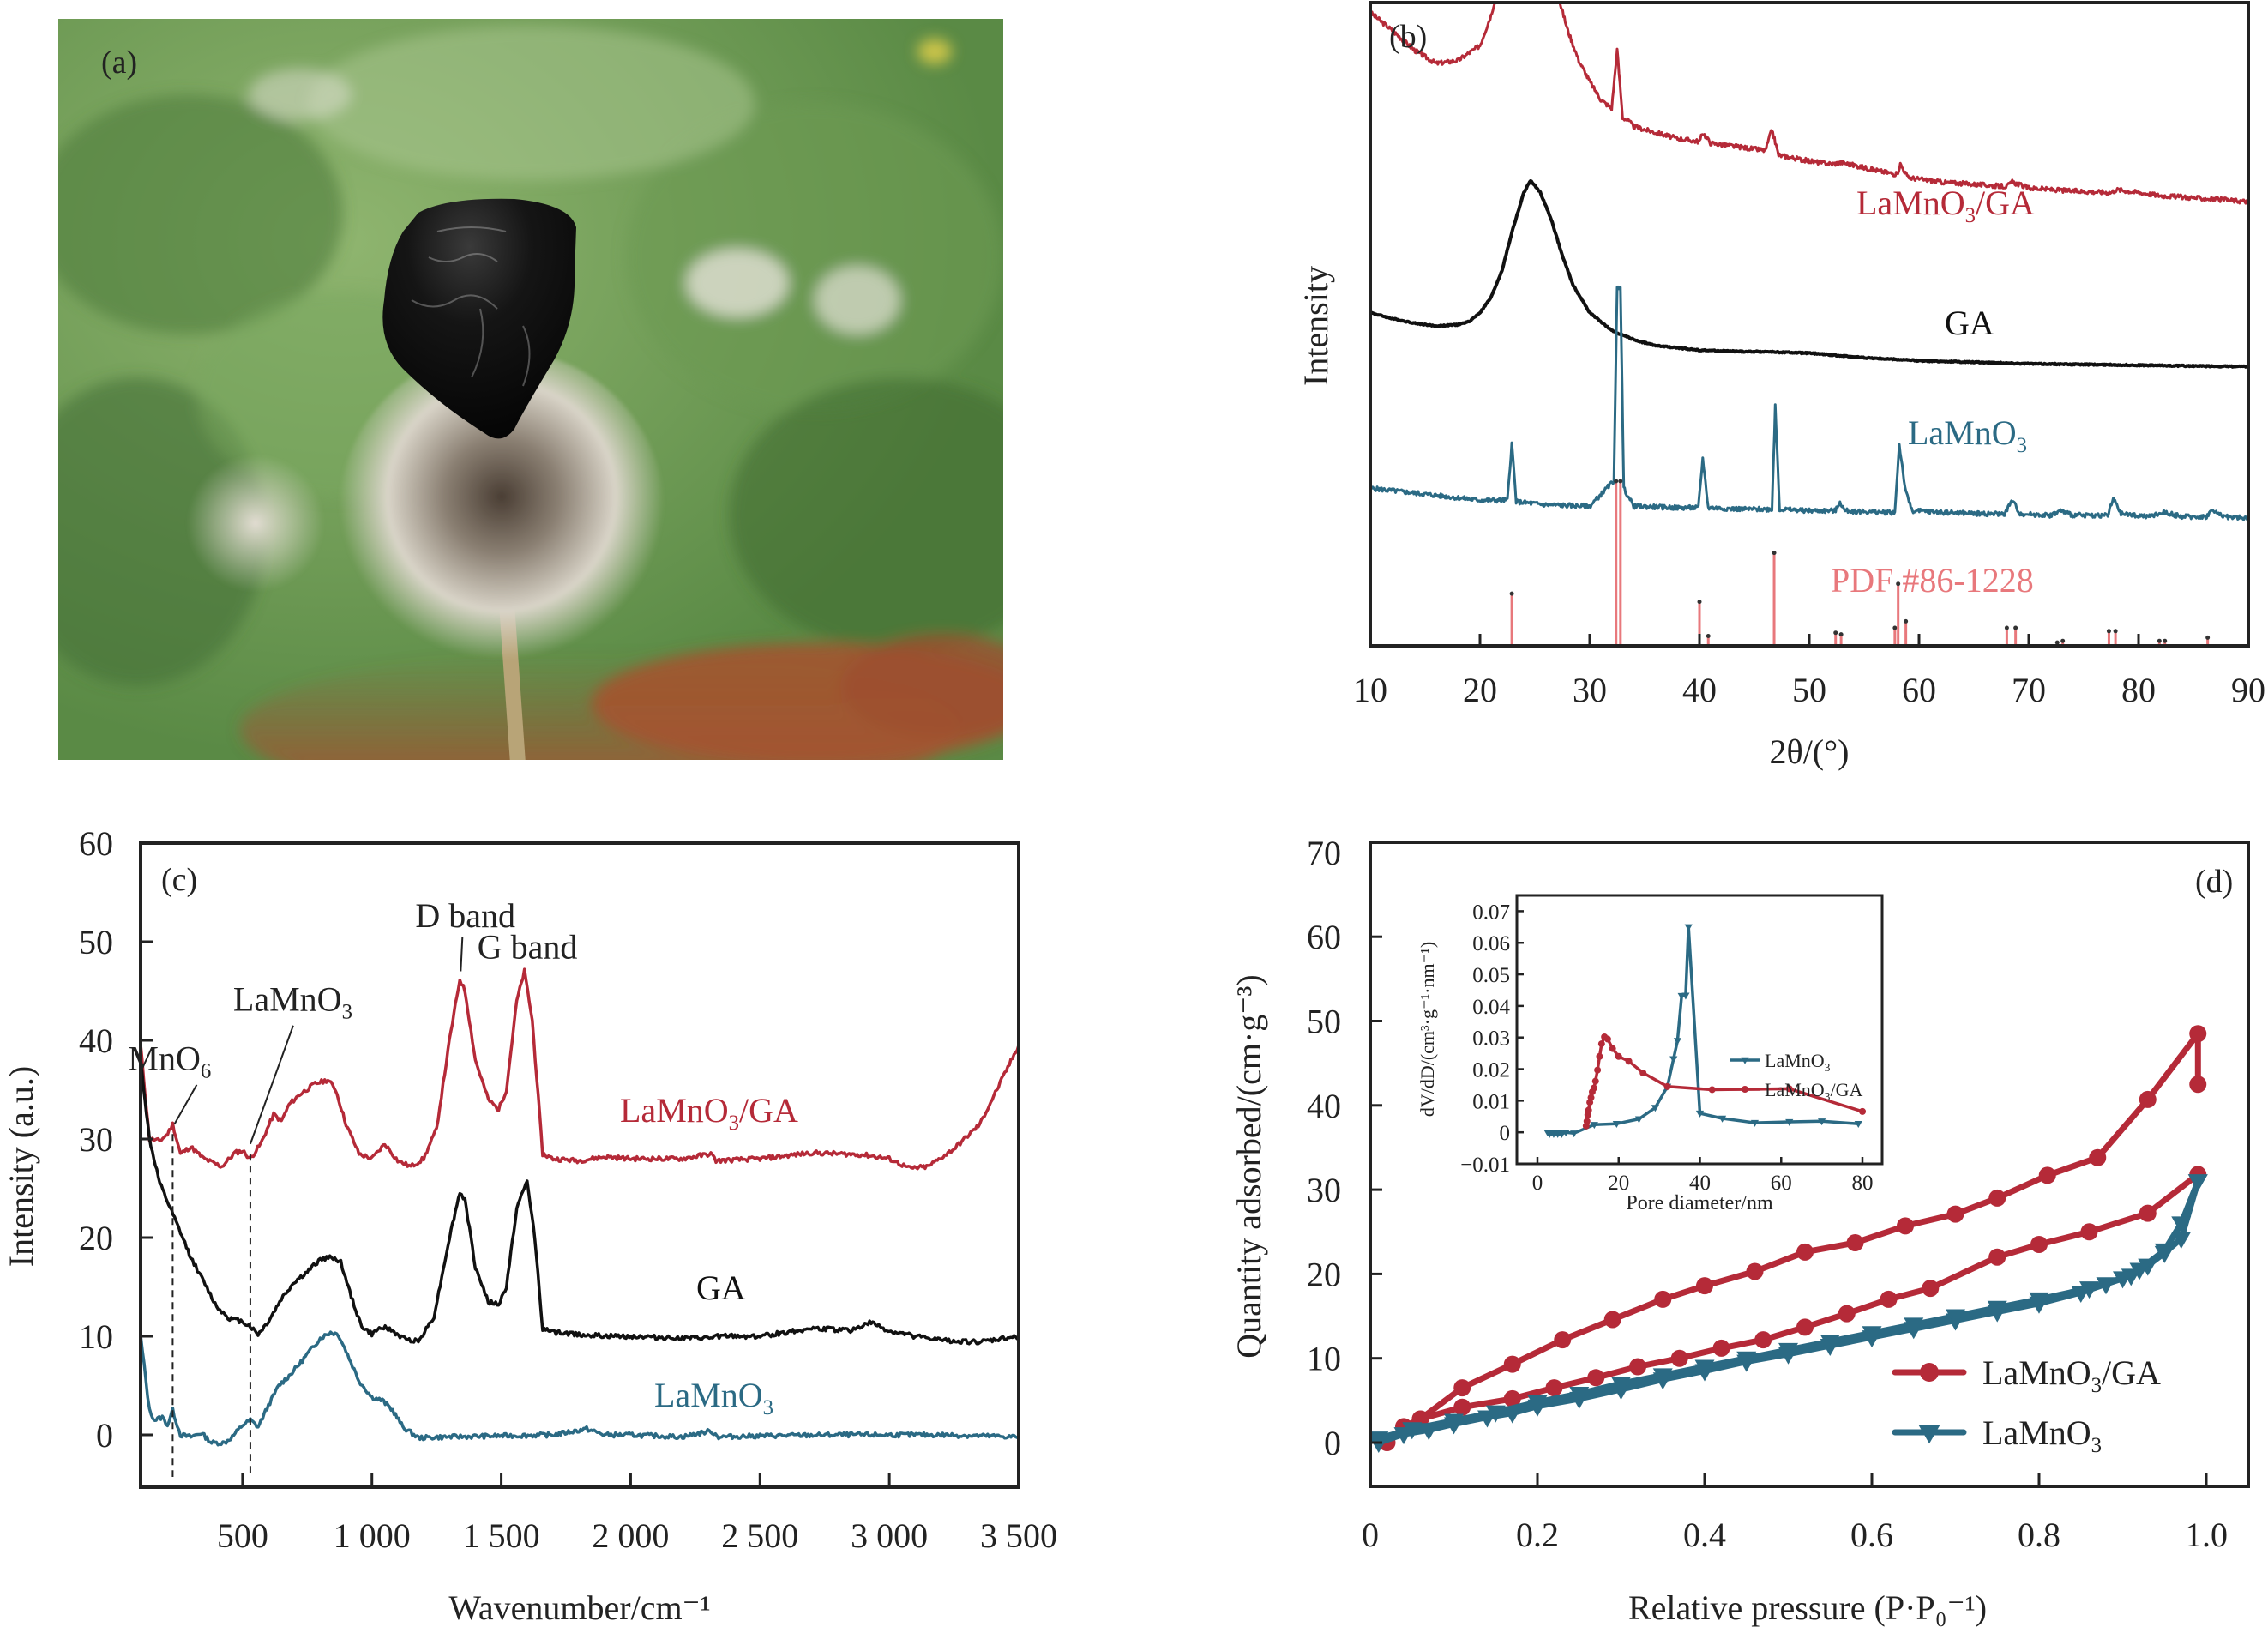 The height and width of the screenshot is (1639, 2268). I want to click on bet-y-tick-label: 70, so click(1324, 853).